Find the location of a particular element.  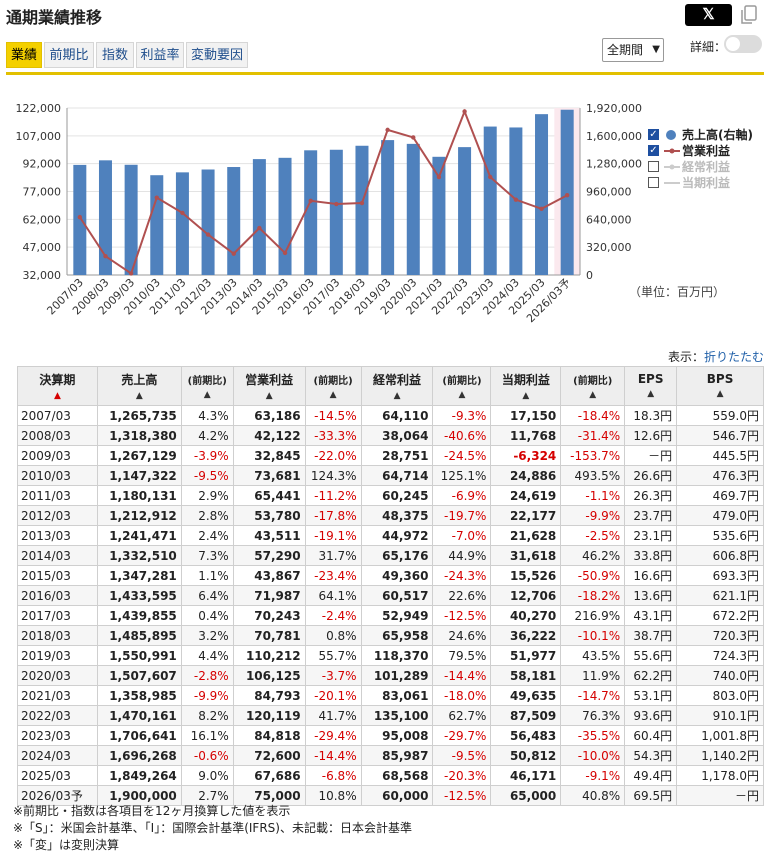

tab-margin: 利益率 is located at coordinates (160, 55).